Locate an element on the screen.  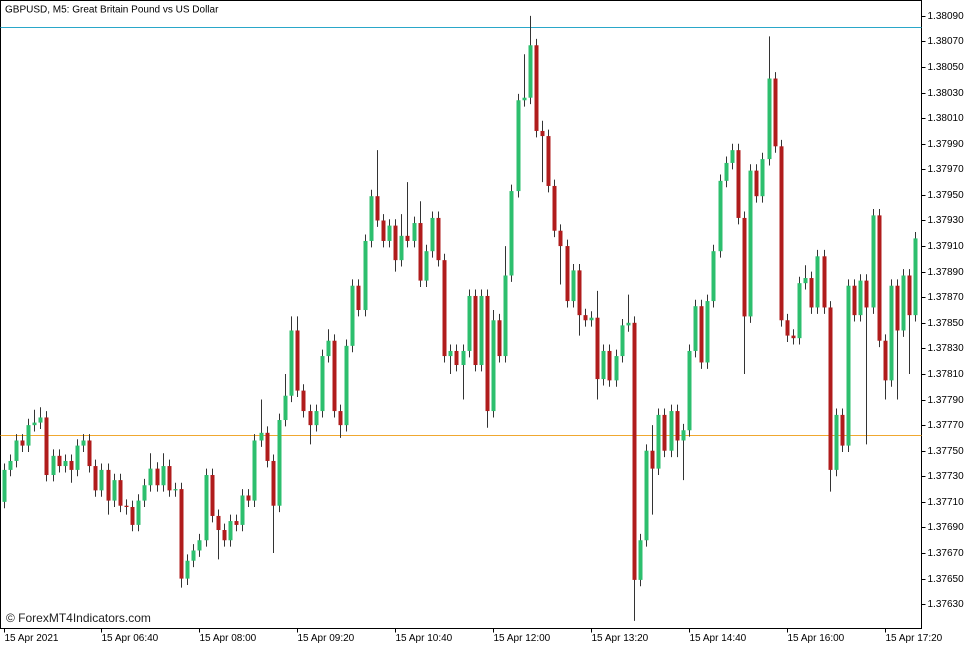
x-tick-label: 15 Apr 09:20 is located at coordinates (326, 638).